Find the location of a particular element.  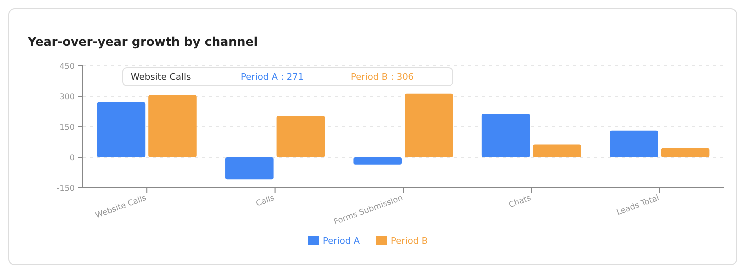

annotation: Period A : 271 is located at coordinates (272, 78).